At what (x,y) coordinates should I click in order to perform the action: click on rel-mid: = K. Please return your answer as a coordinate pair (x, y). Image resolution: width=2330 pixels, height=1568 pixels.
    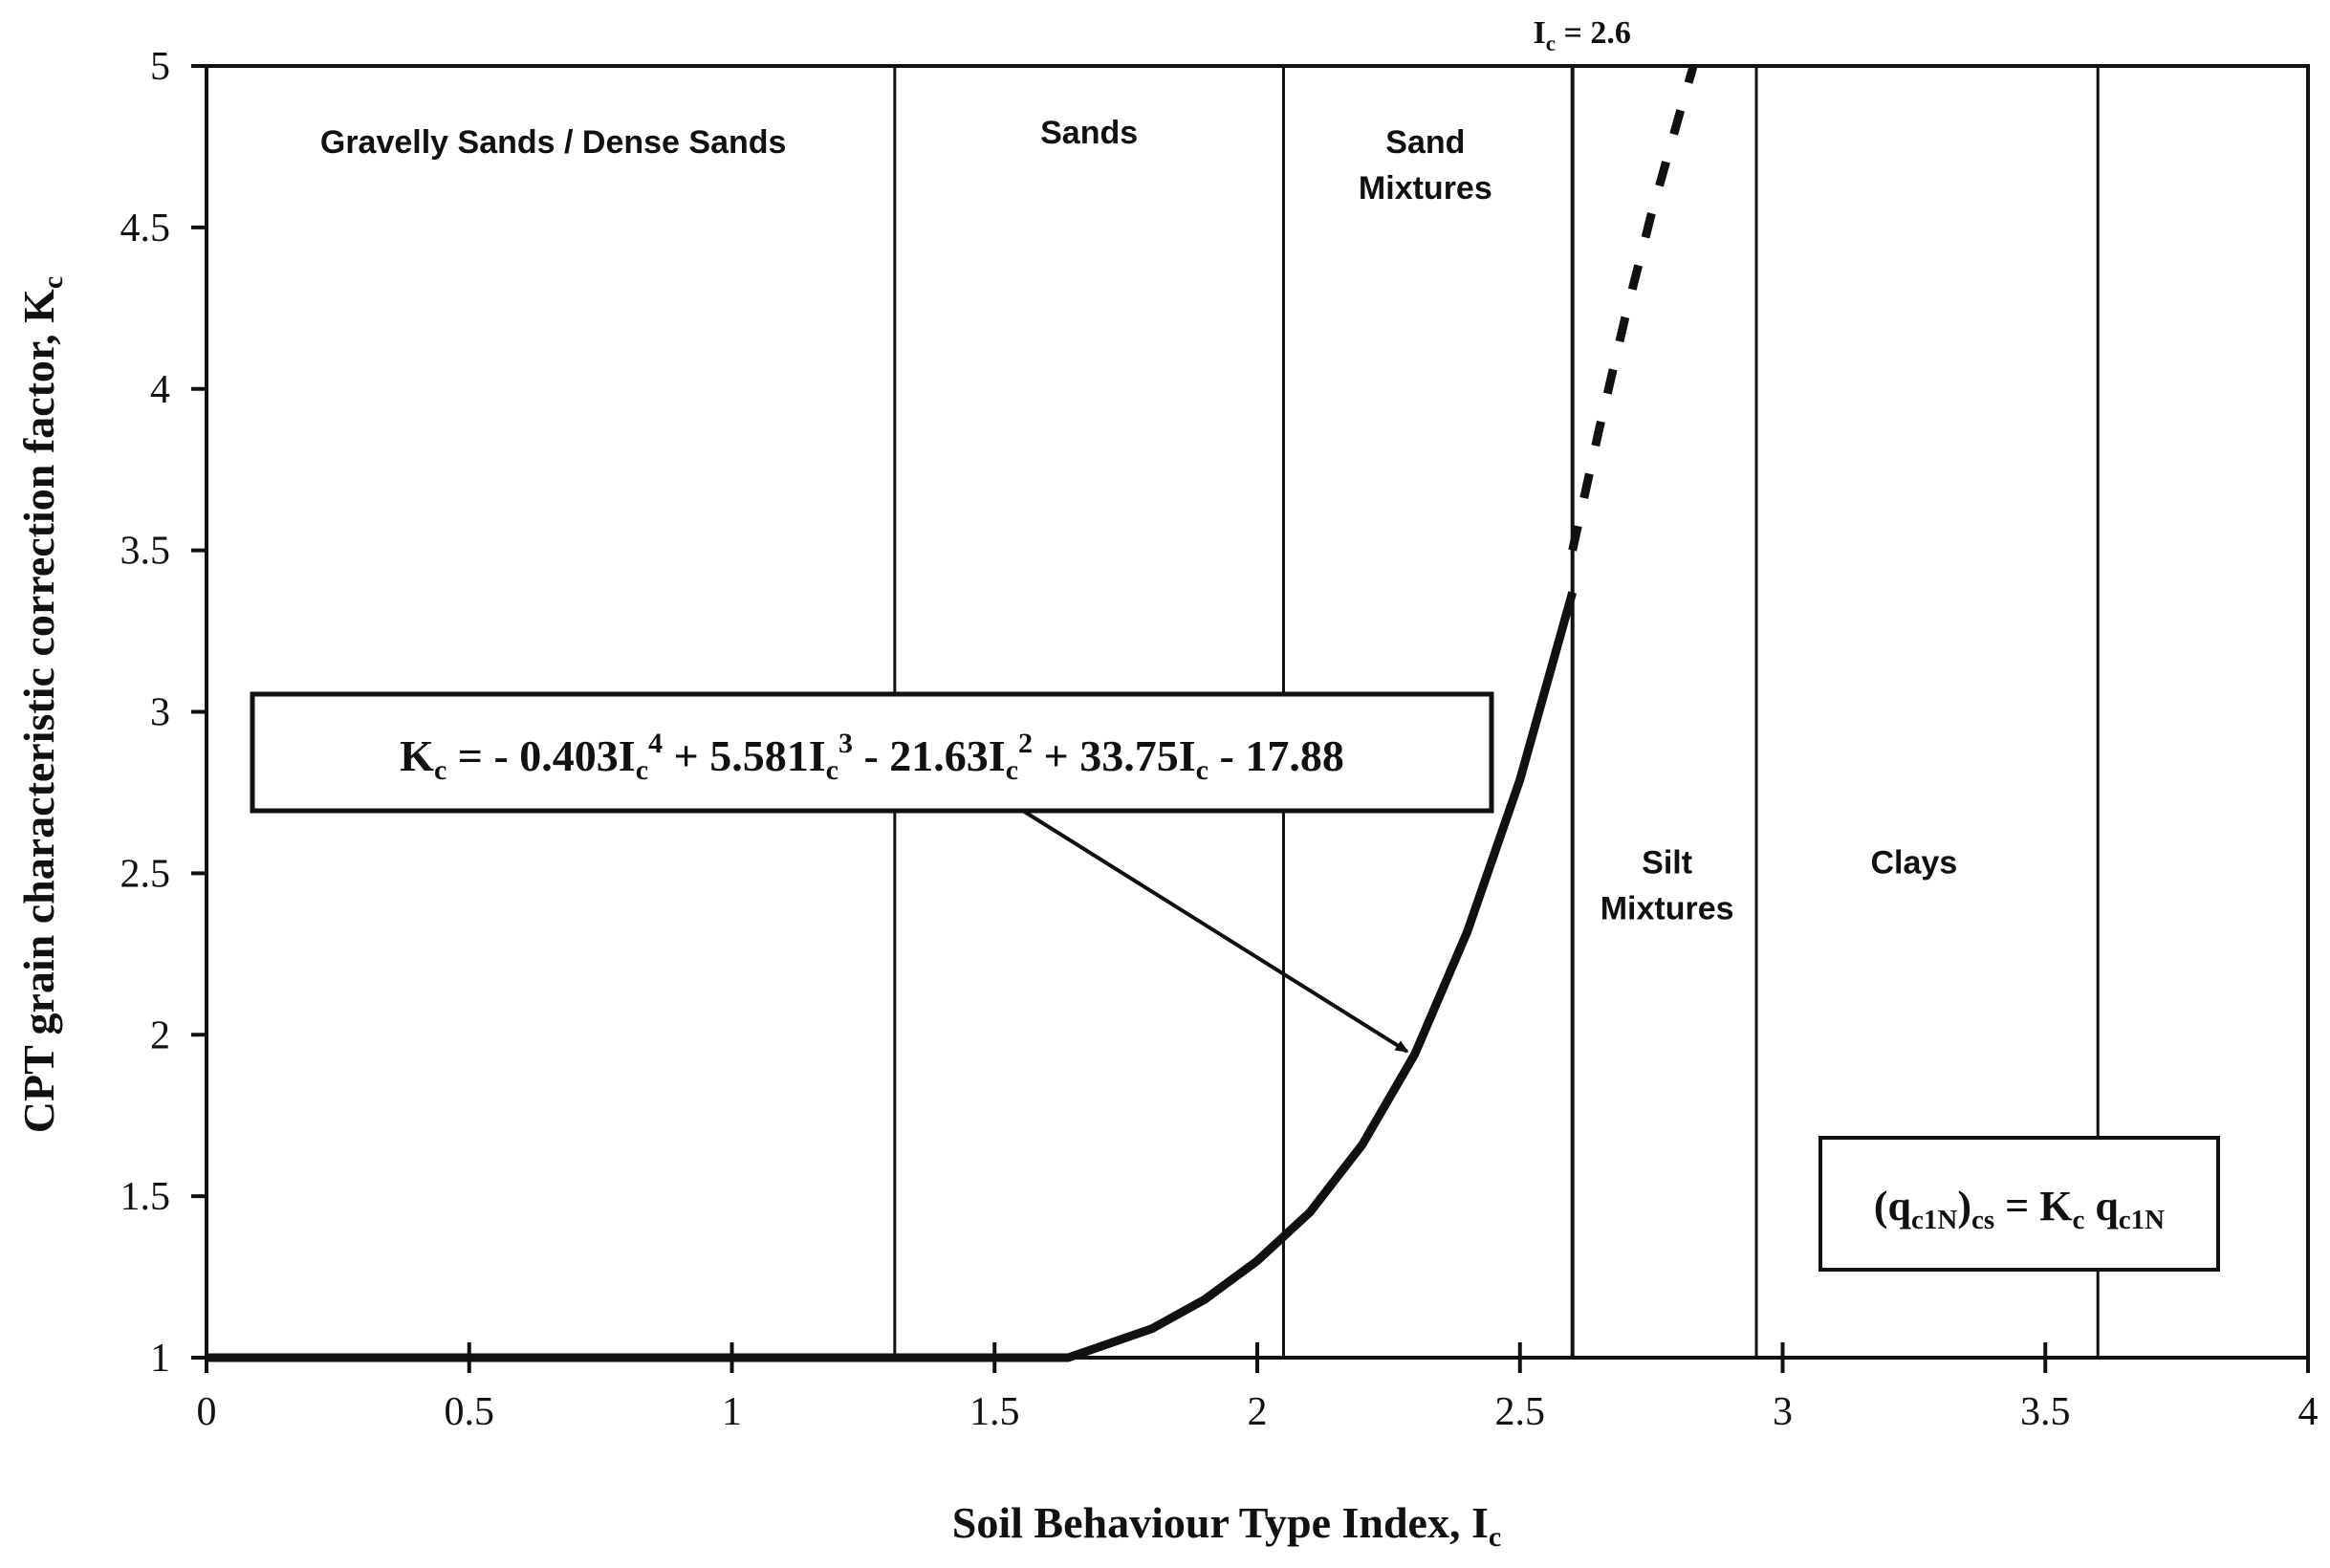
    Looking at the image, I should click on (2033, 1206).